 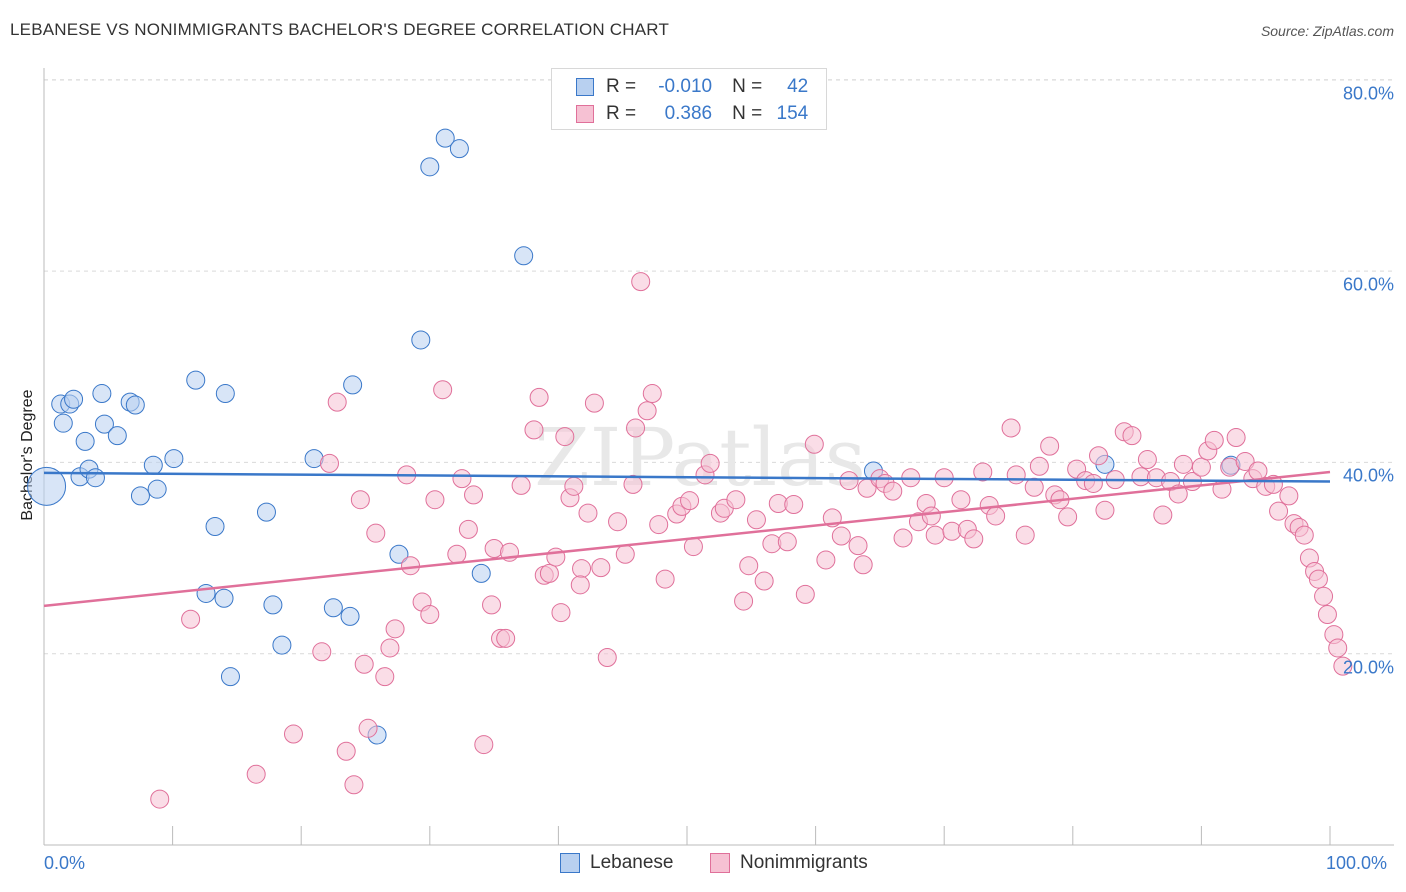 I want to click on series-legend: Lebanese Nonimmigrants, so click(x=703, y=865).